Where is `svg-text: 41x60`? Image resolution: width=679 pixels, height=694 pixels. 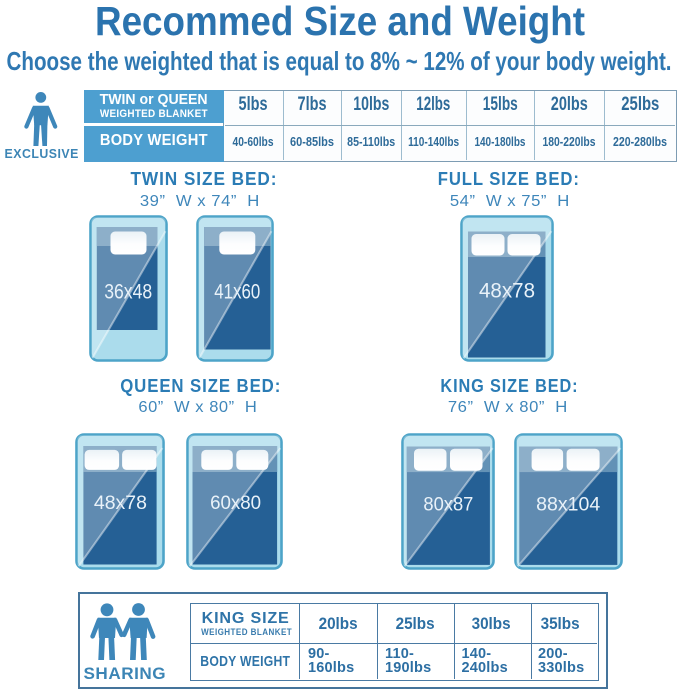 svg-text: 41x60 is located at coordinates (237, 292).